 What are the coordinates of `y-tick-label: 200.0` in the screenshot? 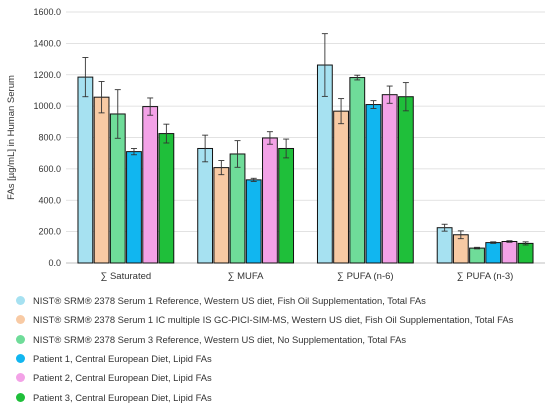 It's located at (49, 232).